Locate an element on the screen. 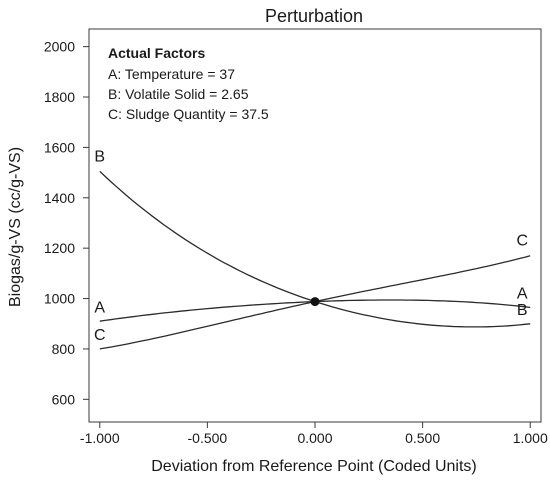 This screenshot has height=483, width=550. actual-factors-heading: Actual Factors is located at coordinates (156, 53).